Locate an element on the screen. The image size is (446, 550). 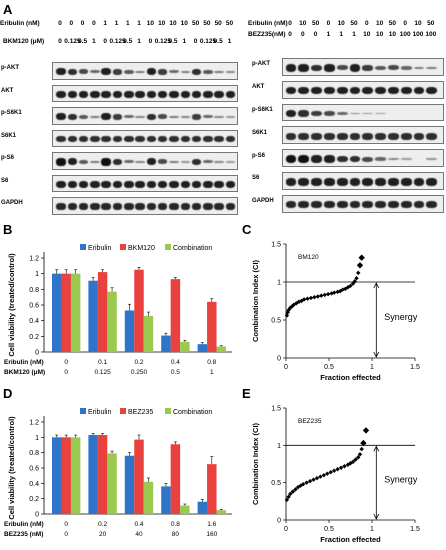
category-label: 0.250 is located at coordinates (139, 372).